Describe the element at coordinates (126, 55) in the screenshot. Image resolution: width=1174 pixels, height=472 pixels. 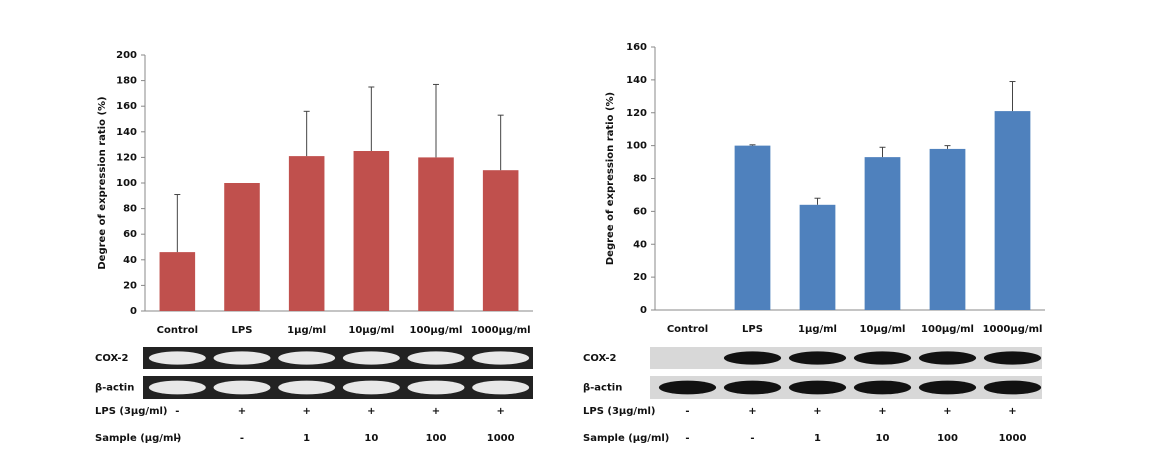
I see `y-tick-label: 200` at that location.